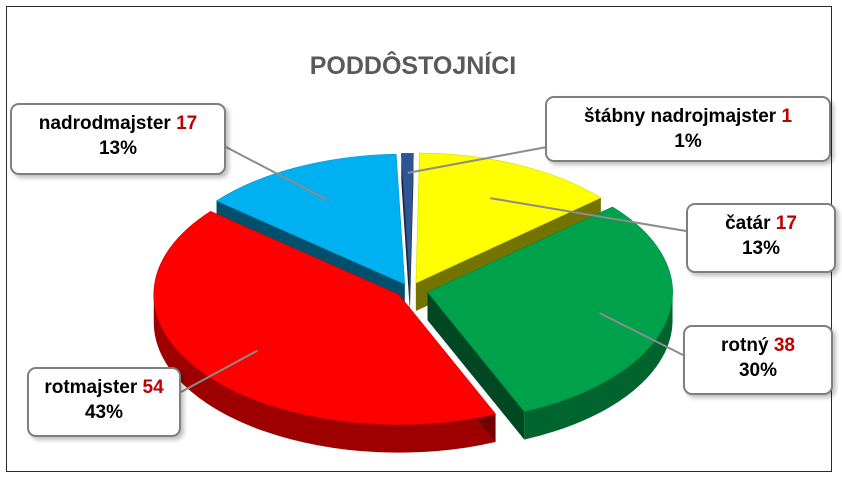 This screenshot has width=842, height=477. What do you see at coordinates (787, 116) in the screenshot?
I see `slice-value: 1` at bounding box center [787, 116].